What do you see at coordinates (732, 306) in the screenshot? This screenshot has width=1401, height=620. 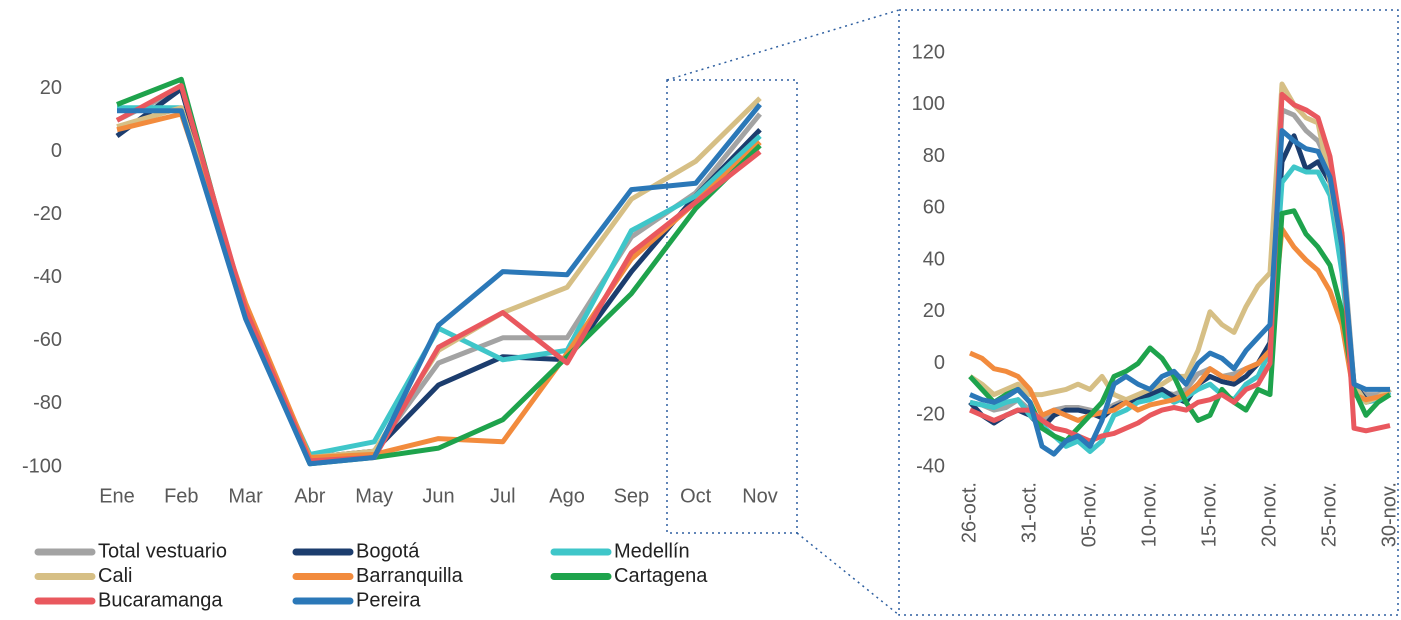 I see `zoom-box` at bounding box center [732, 306].